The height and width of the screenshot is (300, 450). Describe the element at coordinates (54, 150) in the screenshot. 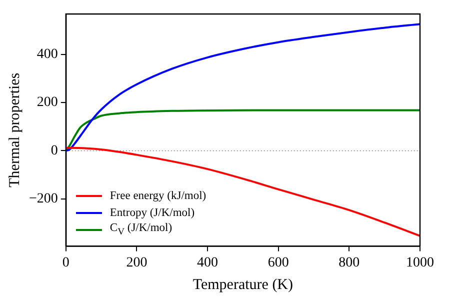

I see `y-tick-label: 0` at that location.